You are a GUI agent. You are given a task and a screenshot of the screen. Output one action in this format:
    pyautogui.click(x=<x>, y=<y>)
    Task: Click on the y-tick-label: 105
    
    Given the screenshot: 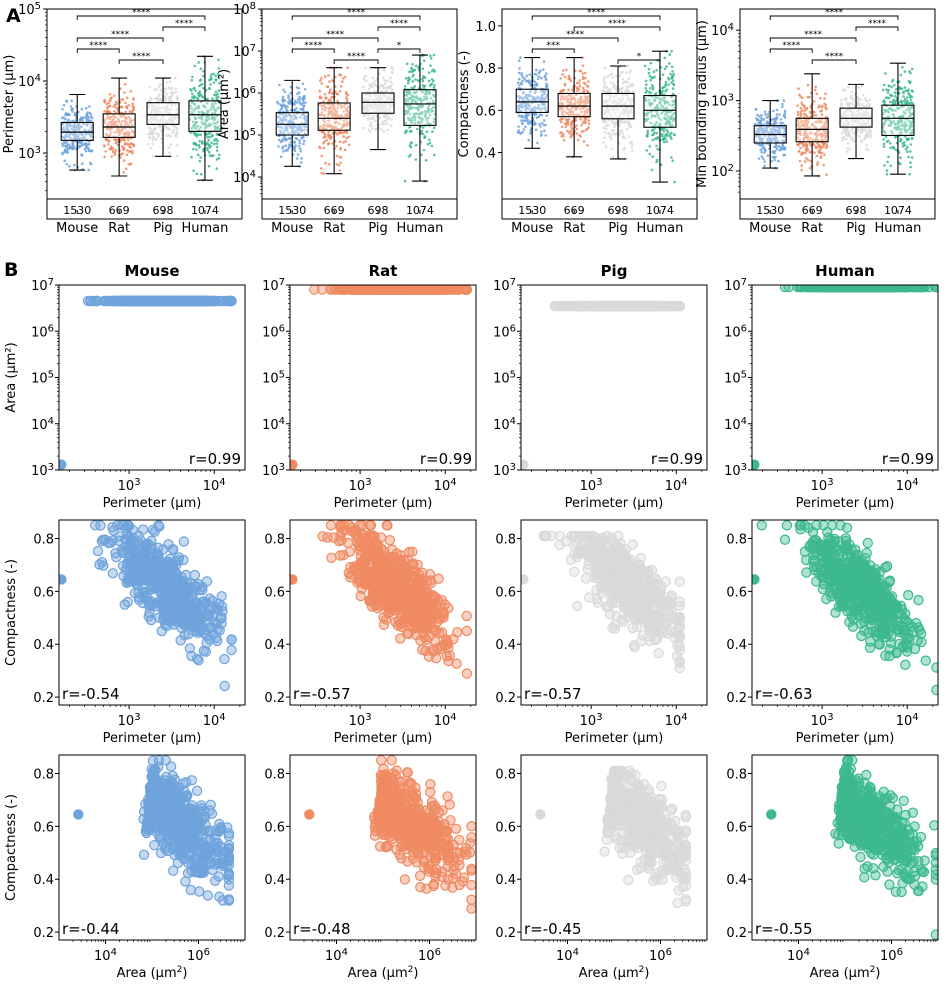 What is the action you would take?
    pyautogui.click(x=244, y=135)
    